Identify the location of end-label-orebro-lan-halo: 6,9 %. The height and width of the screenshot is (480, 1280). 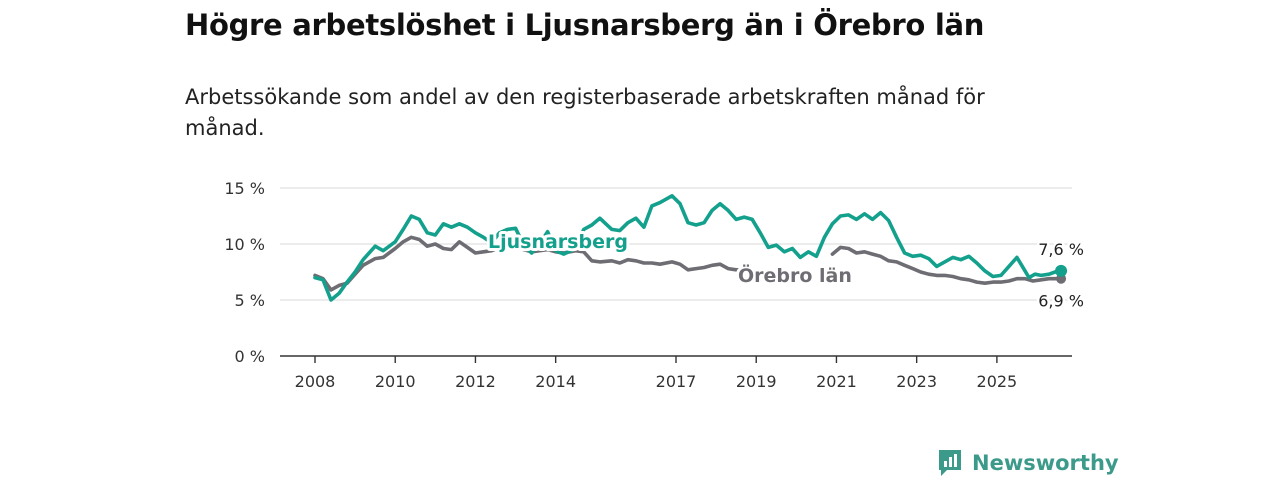
(1061, 301).